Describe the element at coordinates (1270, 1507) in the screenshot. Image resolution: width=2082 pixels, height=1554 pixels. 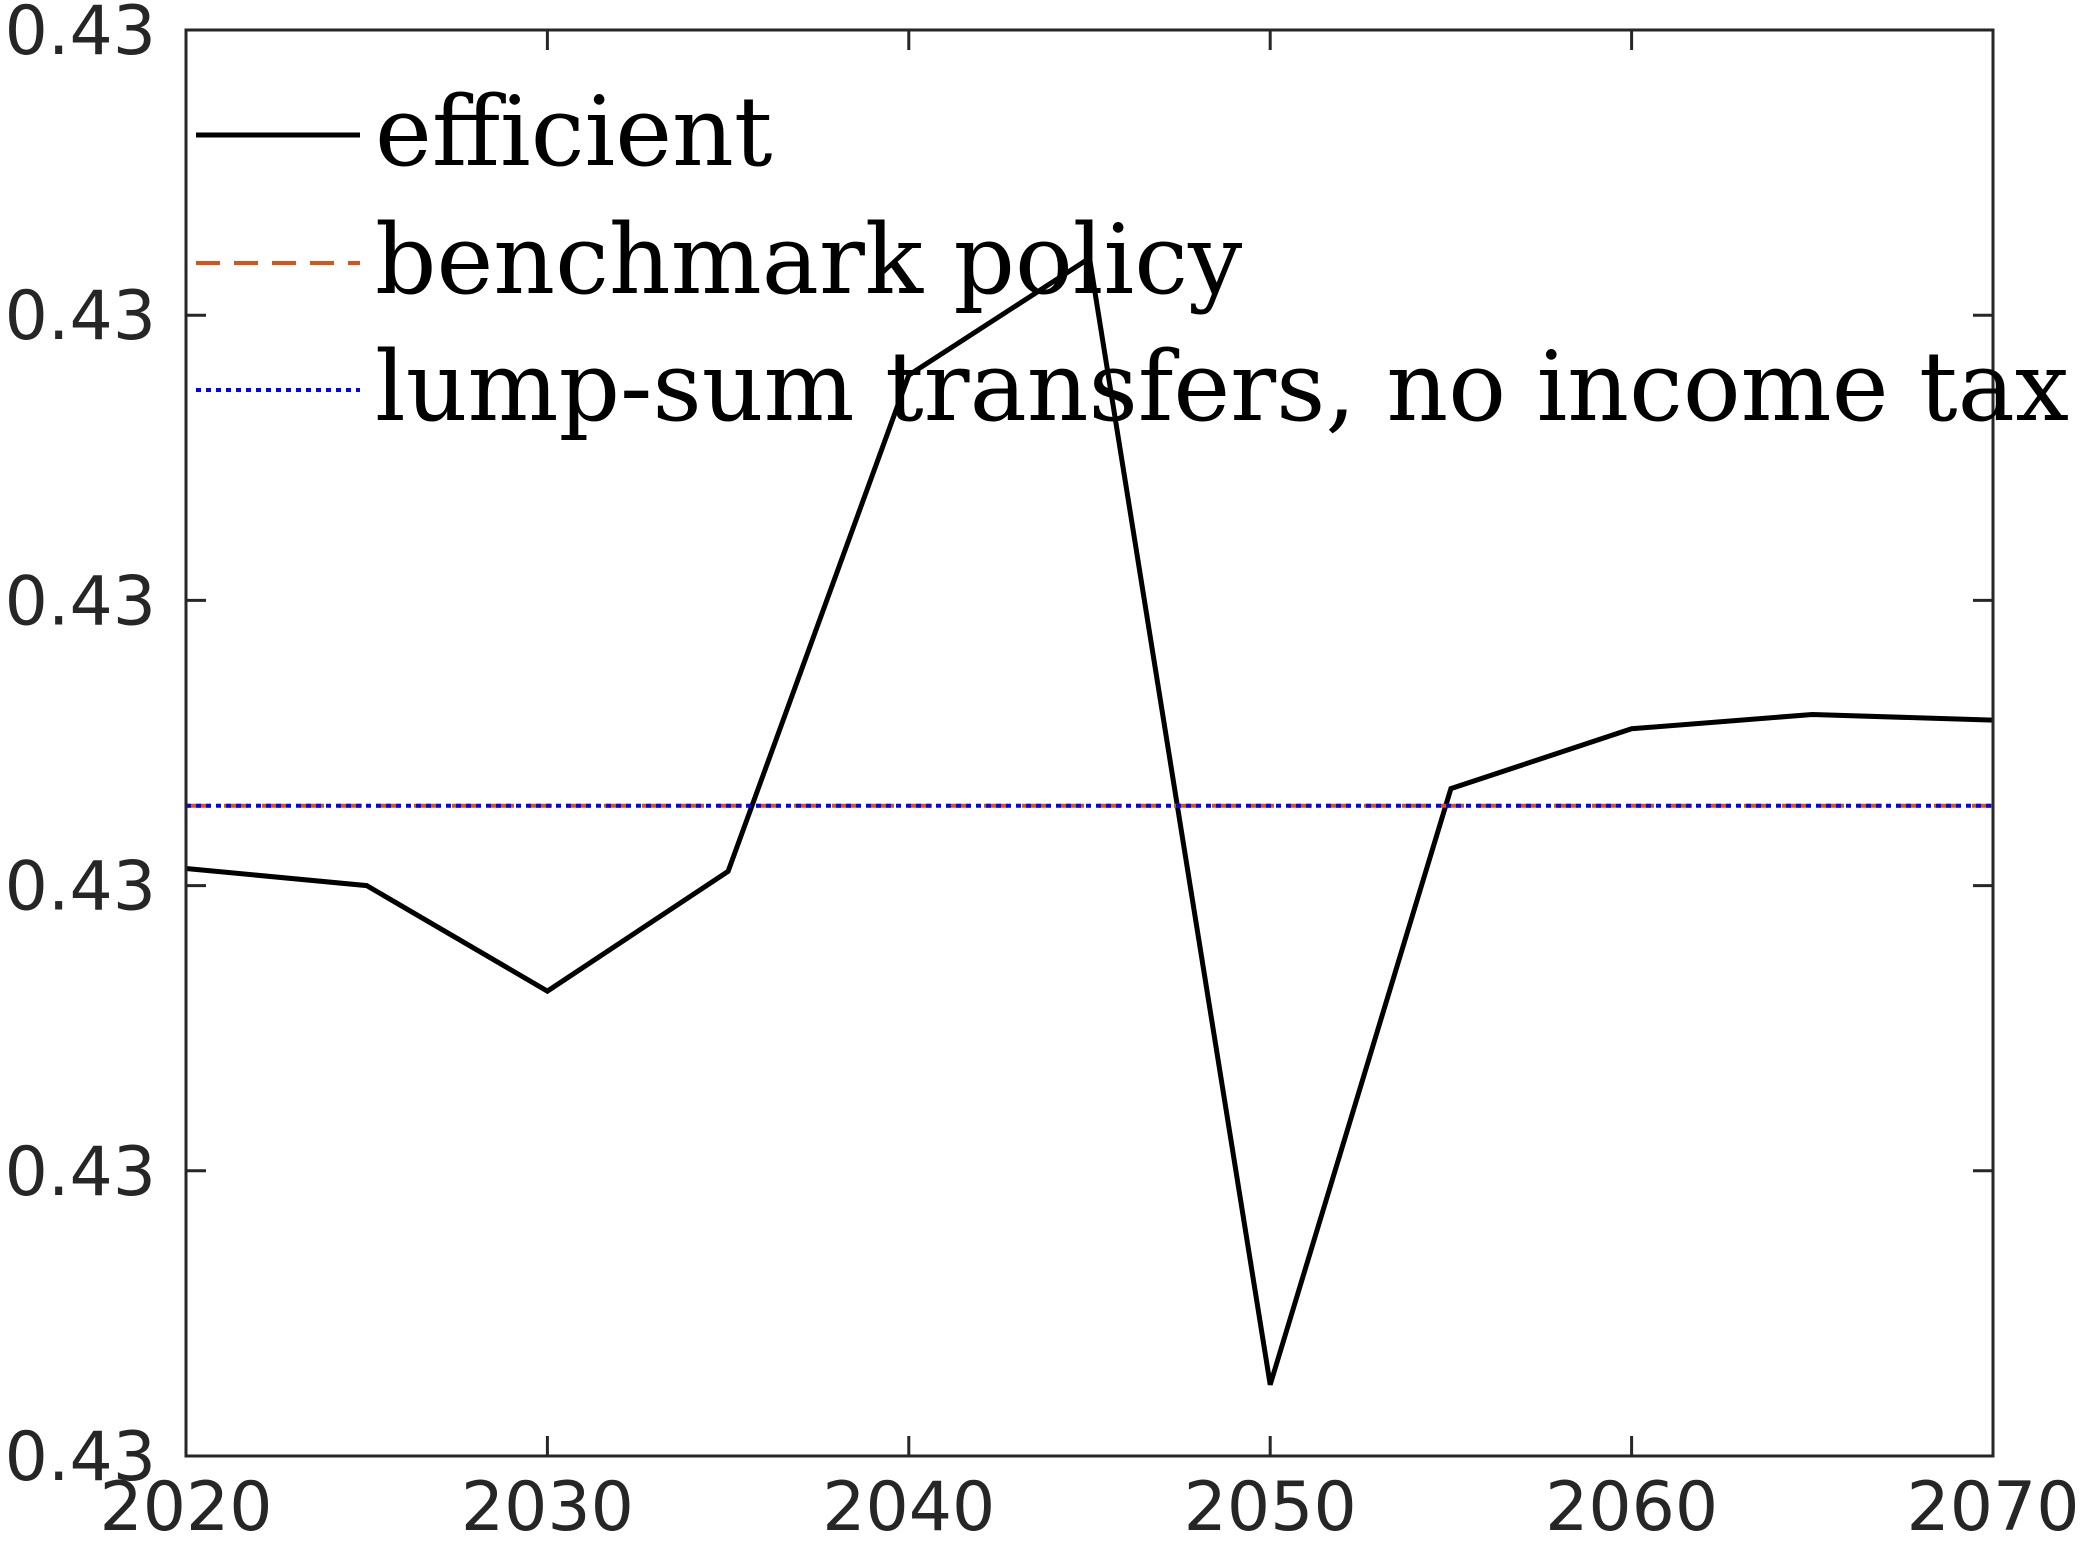
I see `x-tick-label: 2050` at that location.